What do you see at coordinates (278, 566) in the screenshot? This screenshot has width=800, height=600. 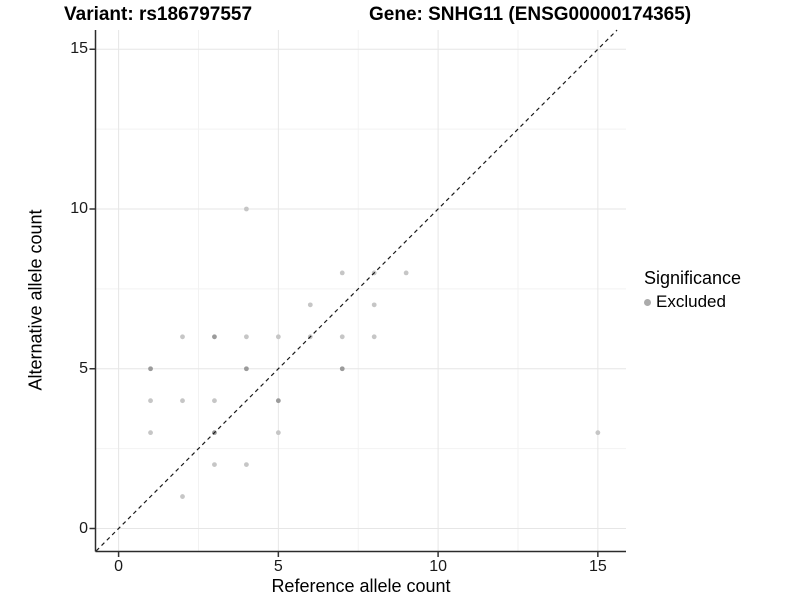 I see `x-tick-label: 5` at bounding box center [278, 566].